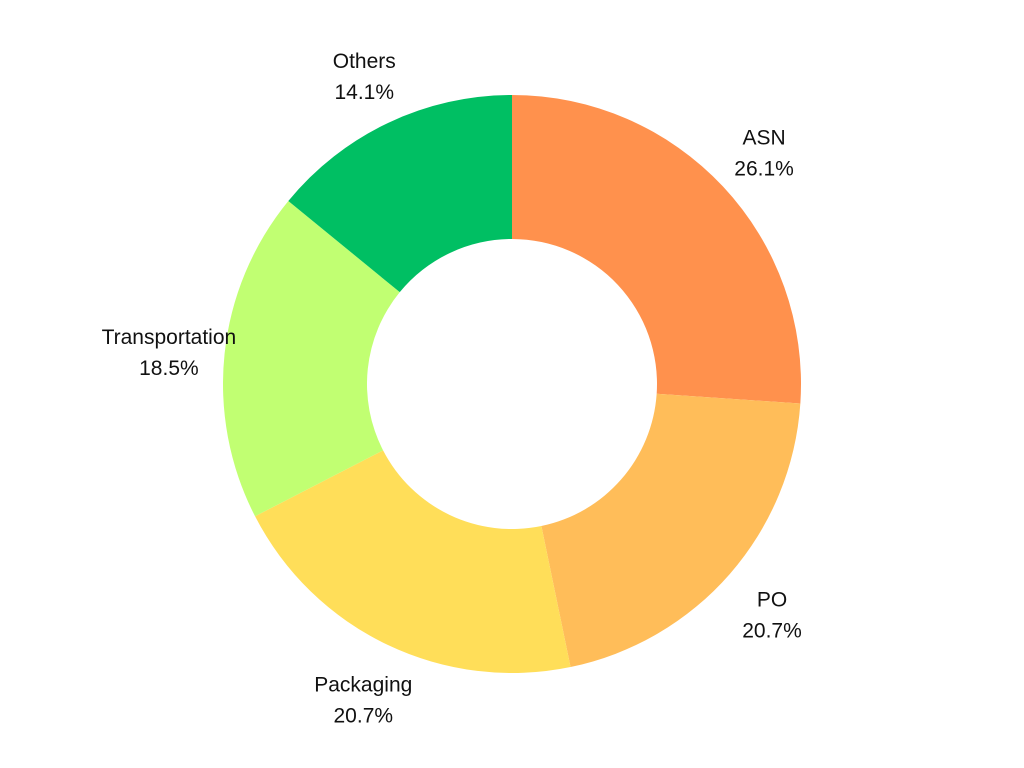 This screenshot has width=1024, height=768. I want to click on slice-asn, so click(657, 249).